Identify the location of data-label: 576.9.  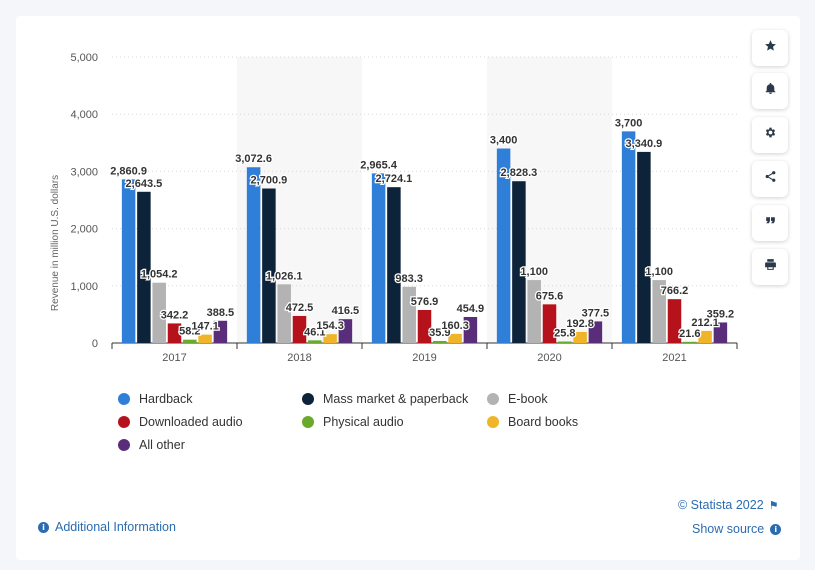
(425, 302).